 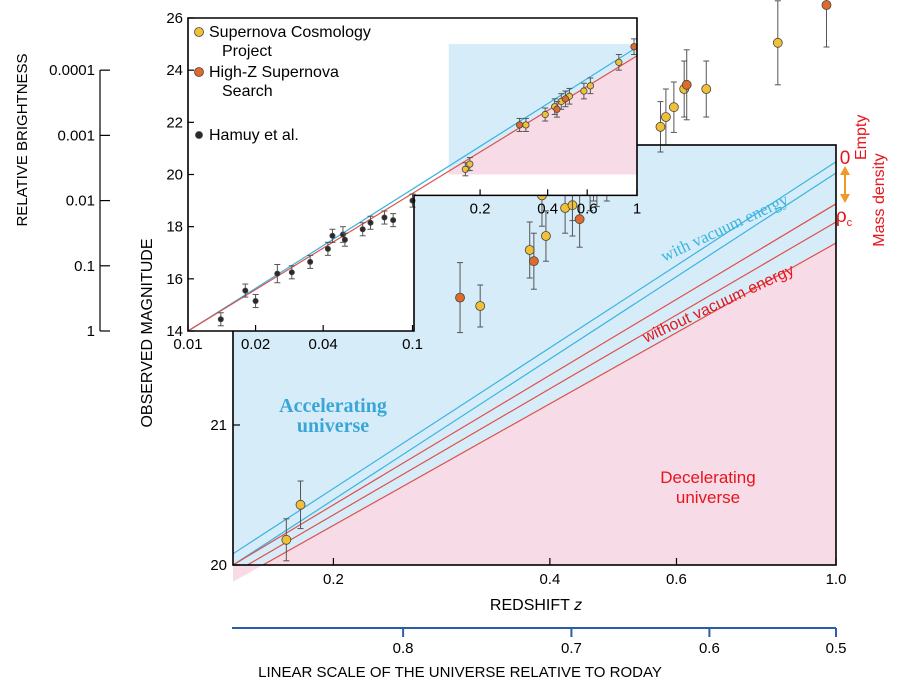 What do you see at coordinates (850, 223) in the screenshot?
I see `rho-subscript: c` at bounding box center [850, 223].